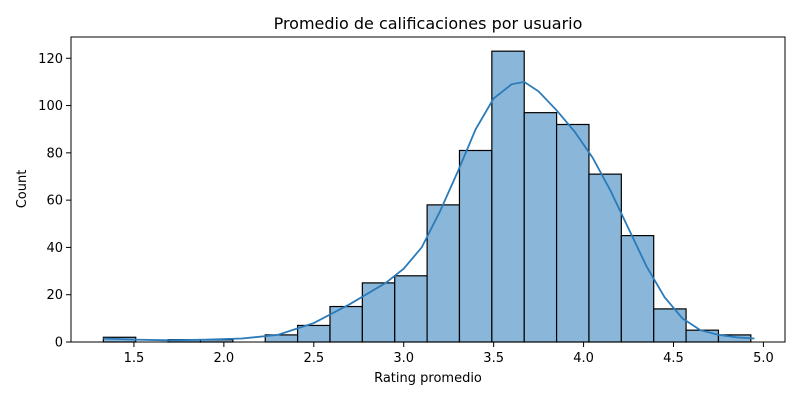 The height and width of the screenshot is (400, 800). I want to click on y-tick-label: 40, so click(54, 248).